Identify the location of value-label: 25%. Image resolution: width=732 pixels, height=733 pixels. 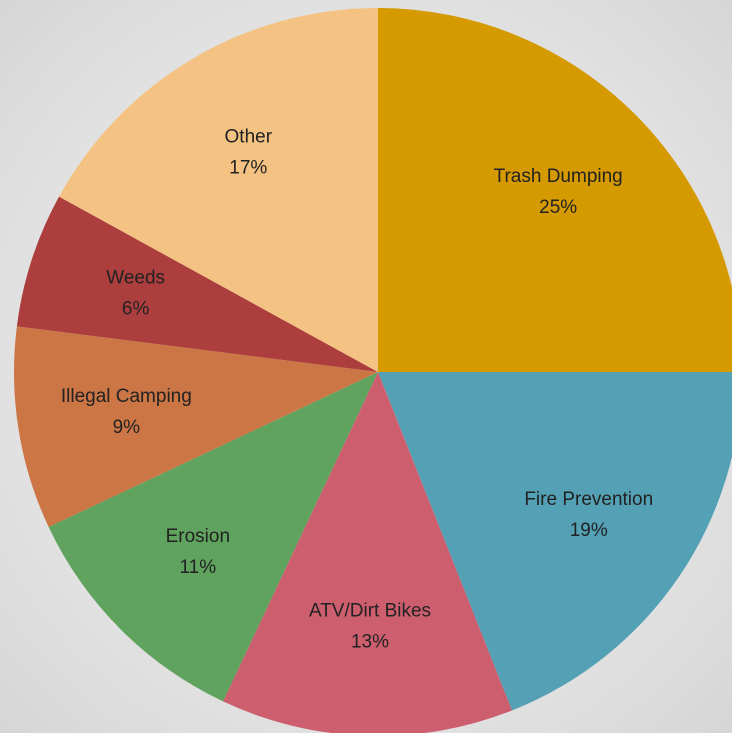
(558, 207).